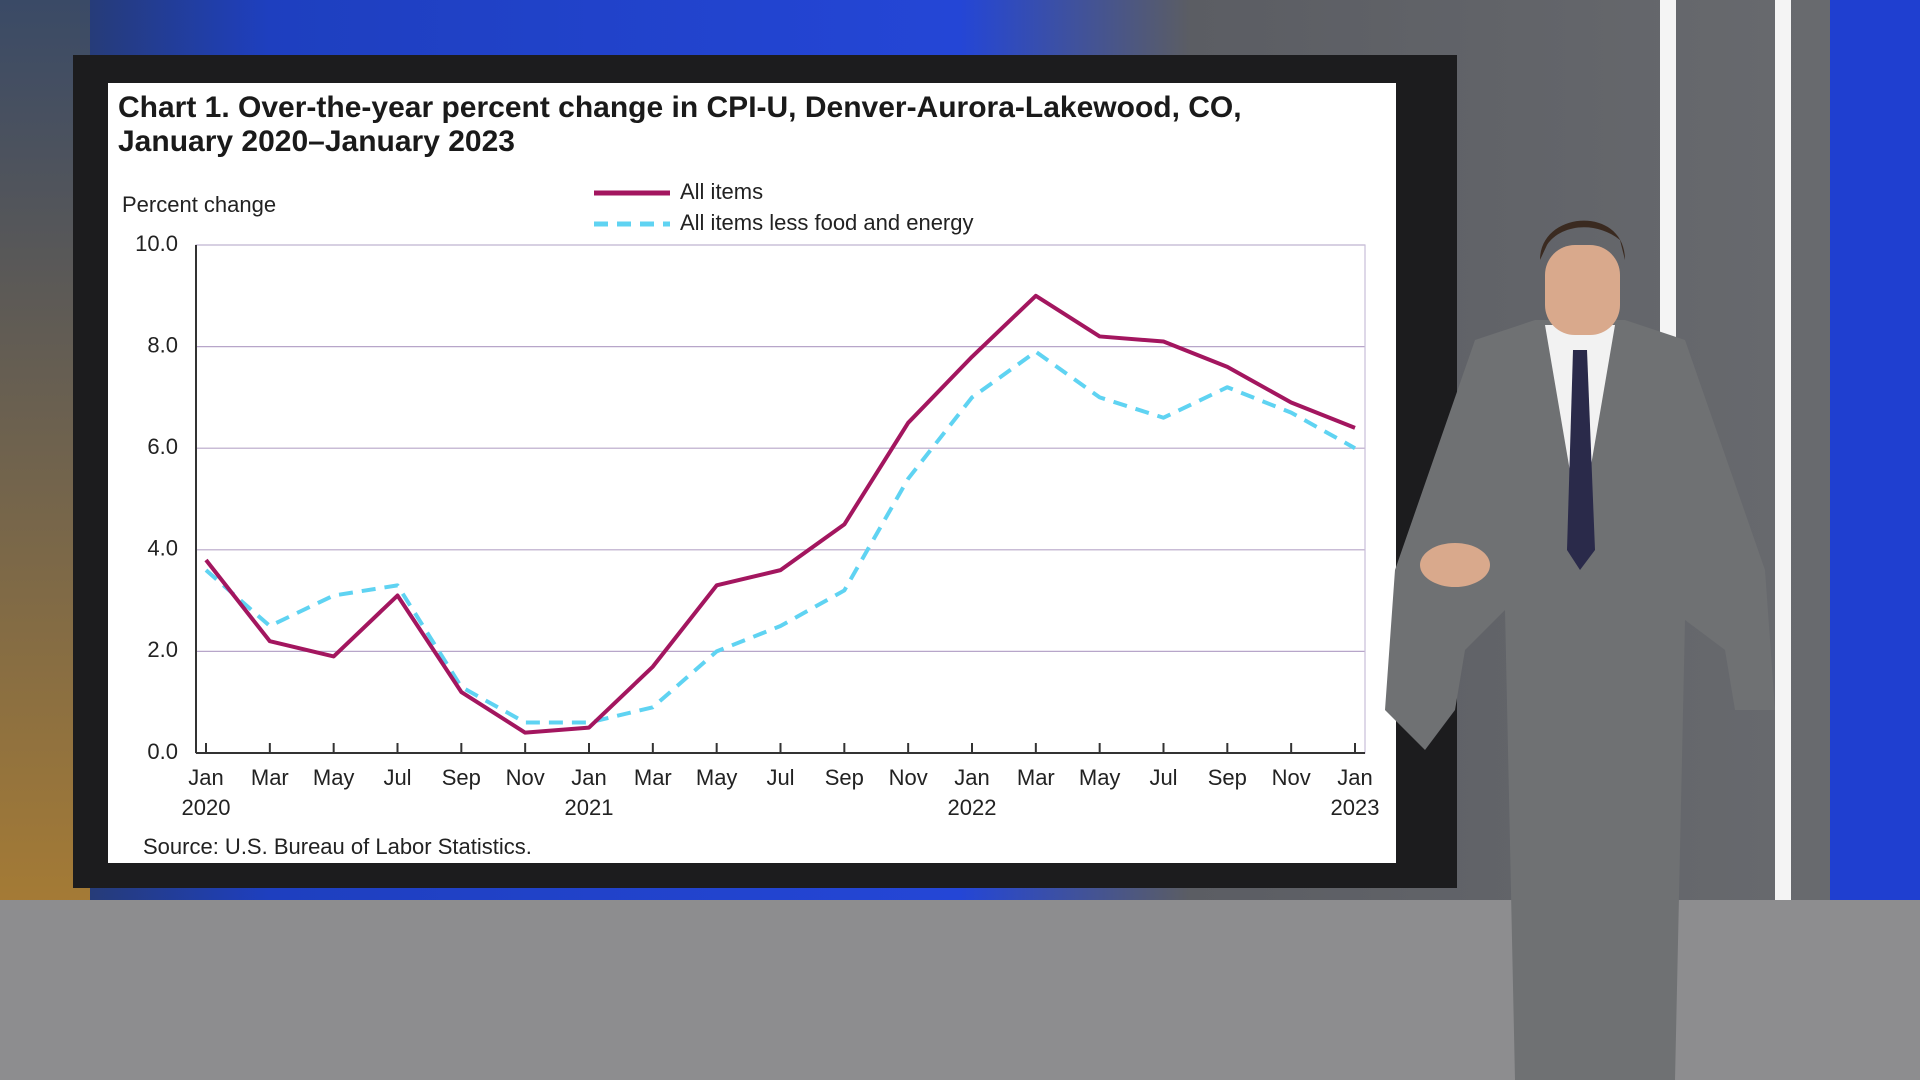 The width and height of the screenshot is (1920, 1080). What do you see at coordinates (1875, 460) in the screenshot?
I see `blue-wall` at bounding box center [1875, 460].